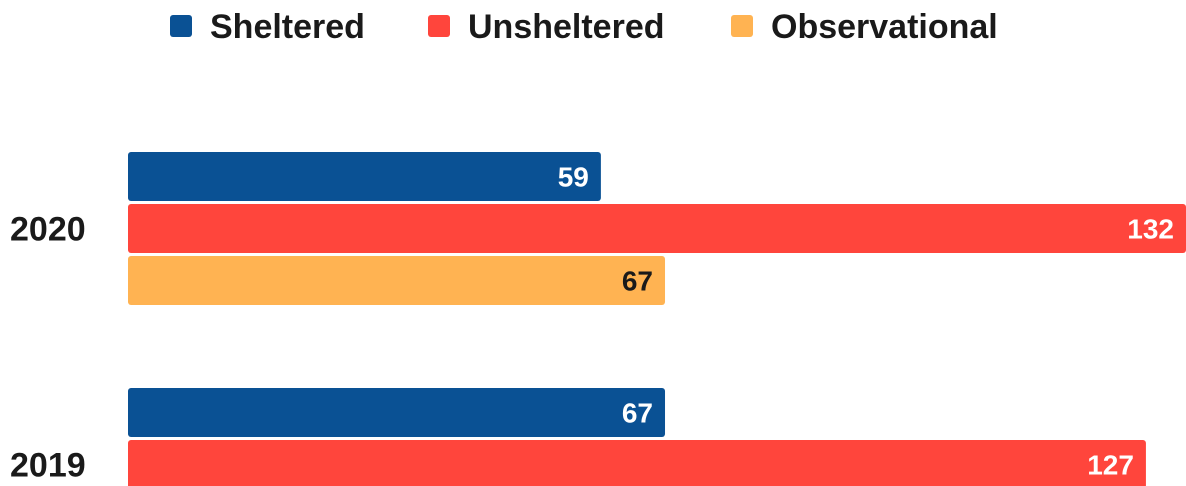 The width and height of the screenshot is (1186, 486). What do you see at coordinates (48, 348) in the screenshot?
I see `category-labels: 2020 2019` at bounding box center [48, 348].